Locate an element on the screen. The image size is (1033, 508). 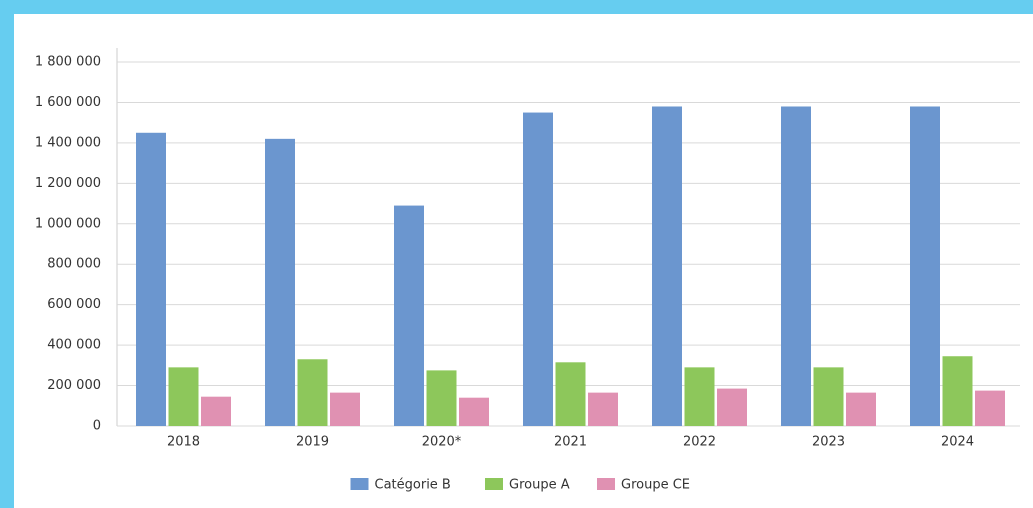
y-tick-label: 1 600 000 is located at coordinates (68, 102).